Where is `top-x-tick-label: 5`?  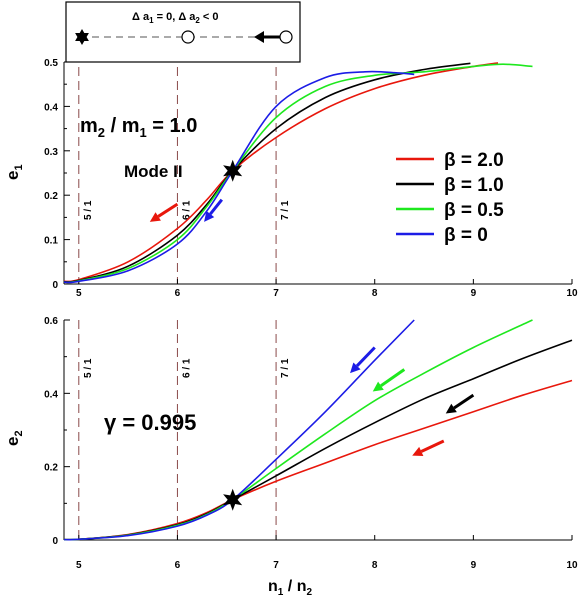
top-x-tick-label: 5 is located at coordinates (79, 293).